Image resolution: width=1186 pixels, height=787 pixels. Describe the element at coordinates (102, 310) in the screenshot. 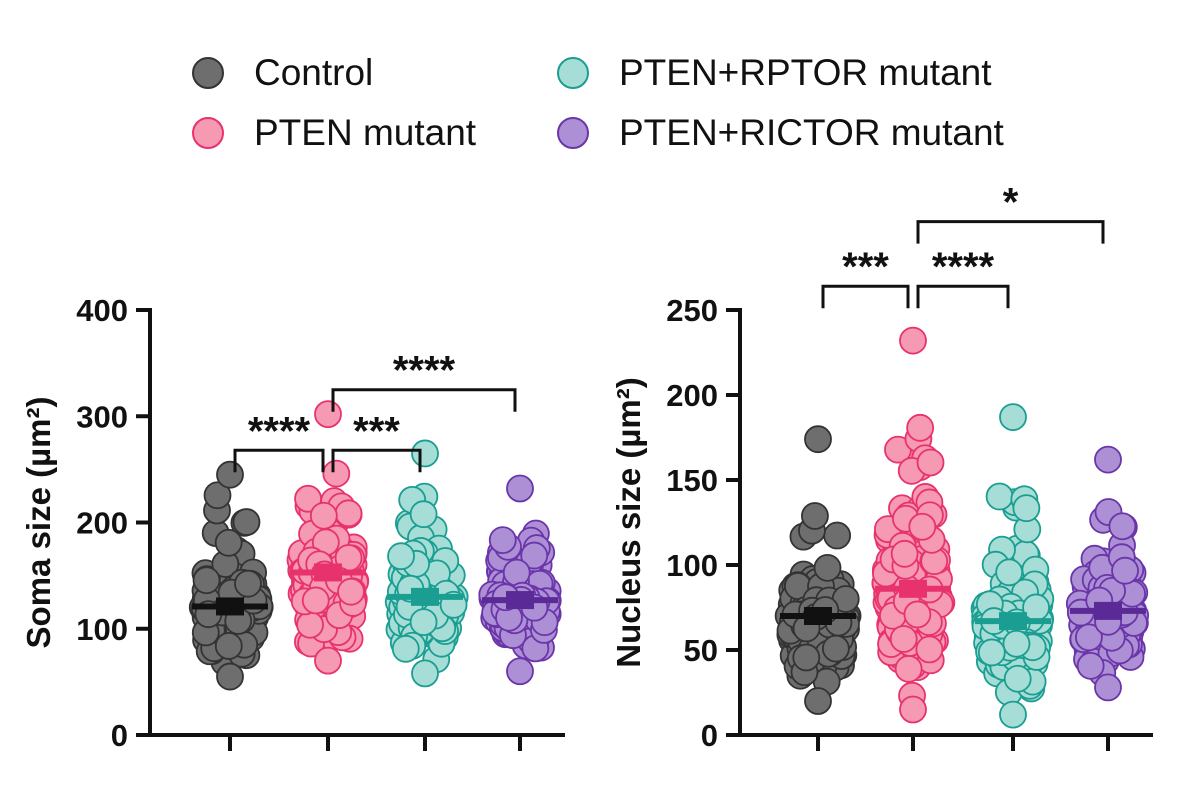

I see `y-tick-label: 400` at that location.